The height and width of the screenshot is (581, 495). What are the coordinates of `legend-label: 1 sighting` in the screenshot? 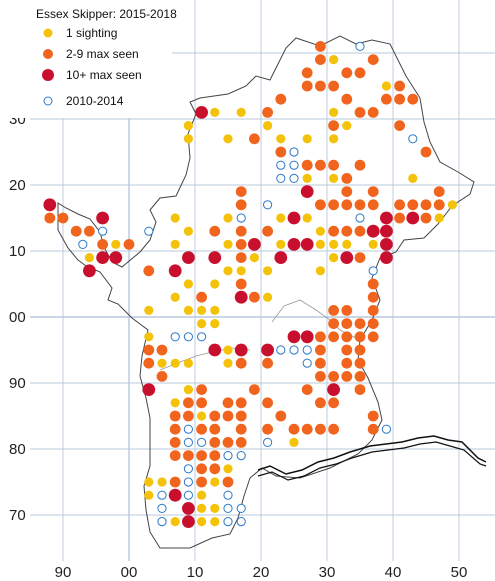 It's located at (91, 33).